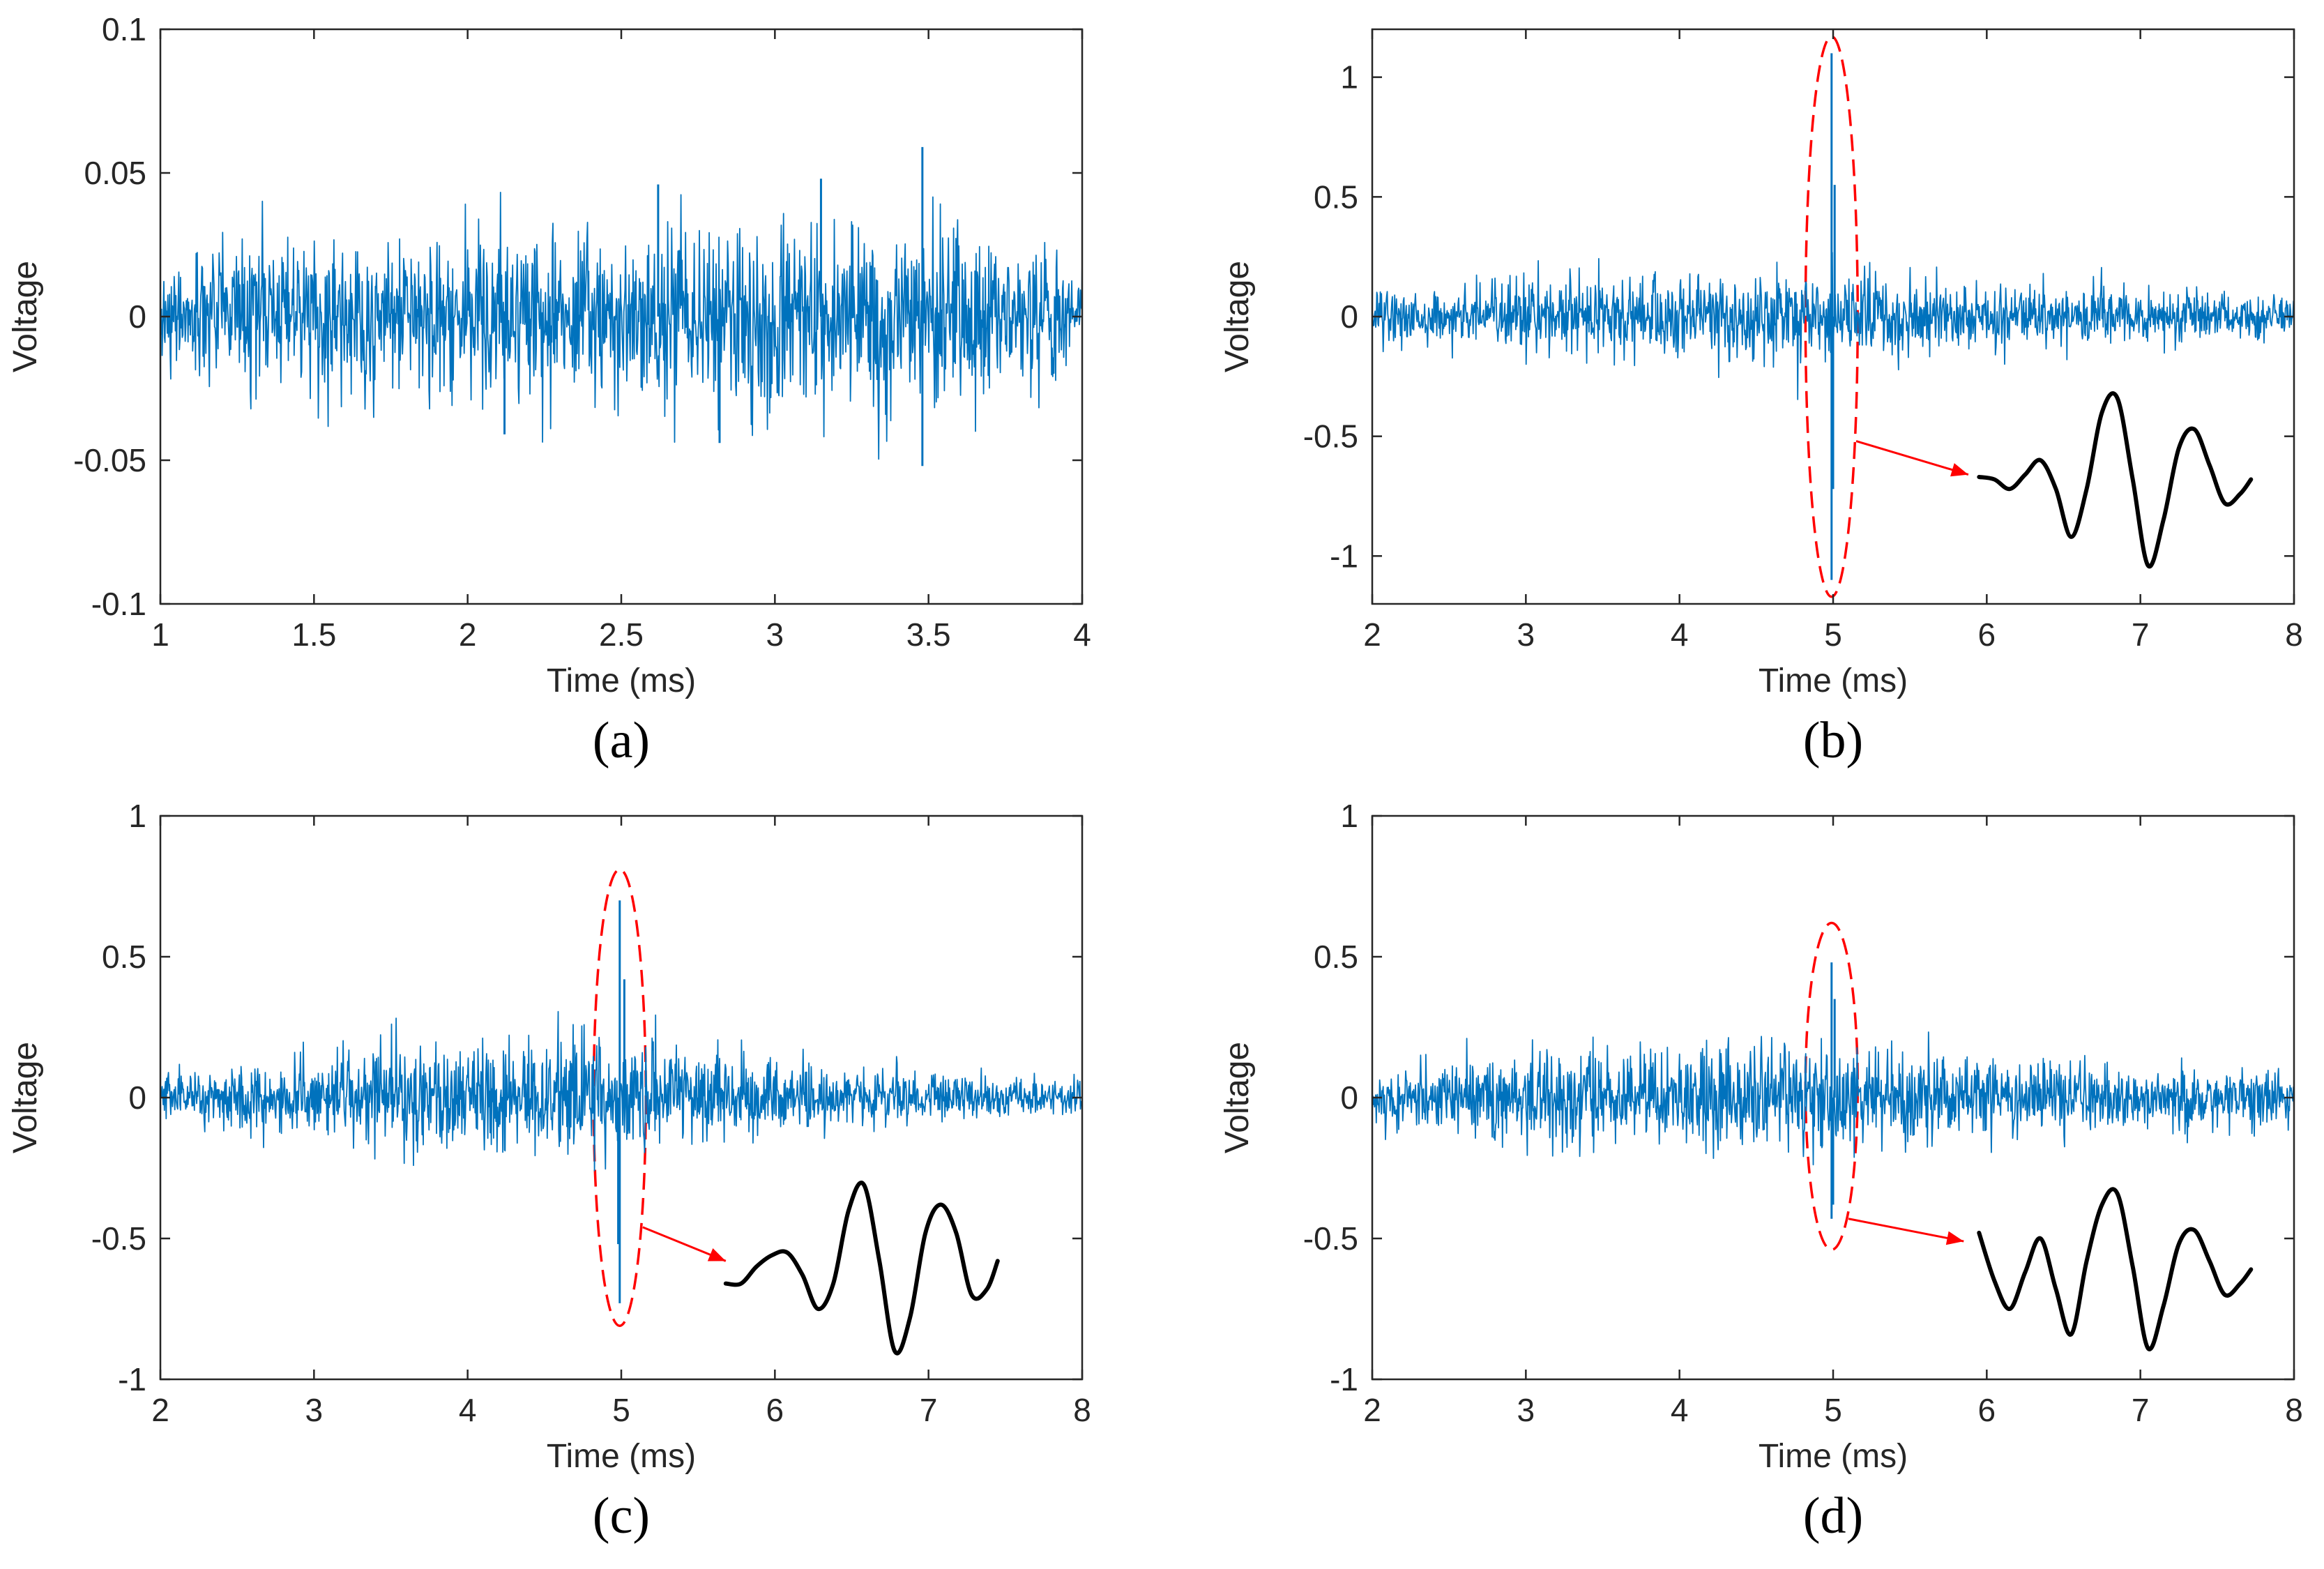 This screenshot has width=2324, height=1569. What do you see at coordinates (160, 634) in the screenshot?
I see `x-tick-label: 1` at bounding box center [160, 634].